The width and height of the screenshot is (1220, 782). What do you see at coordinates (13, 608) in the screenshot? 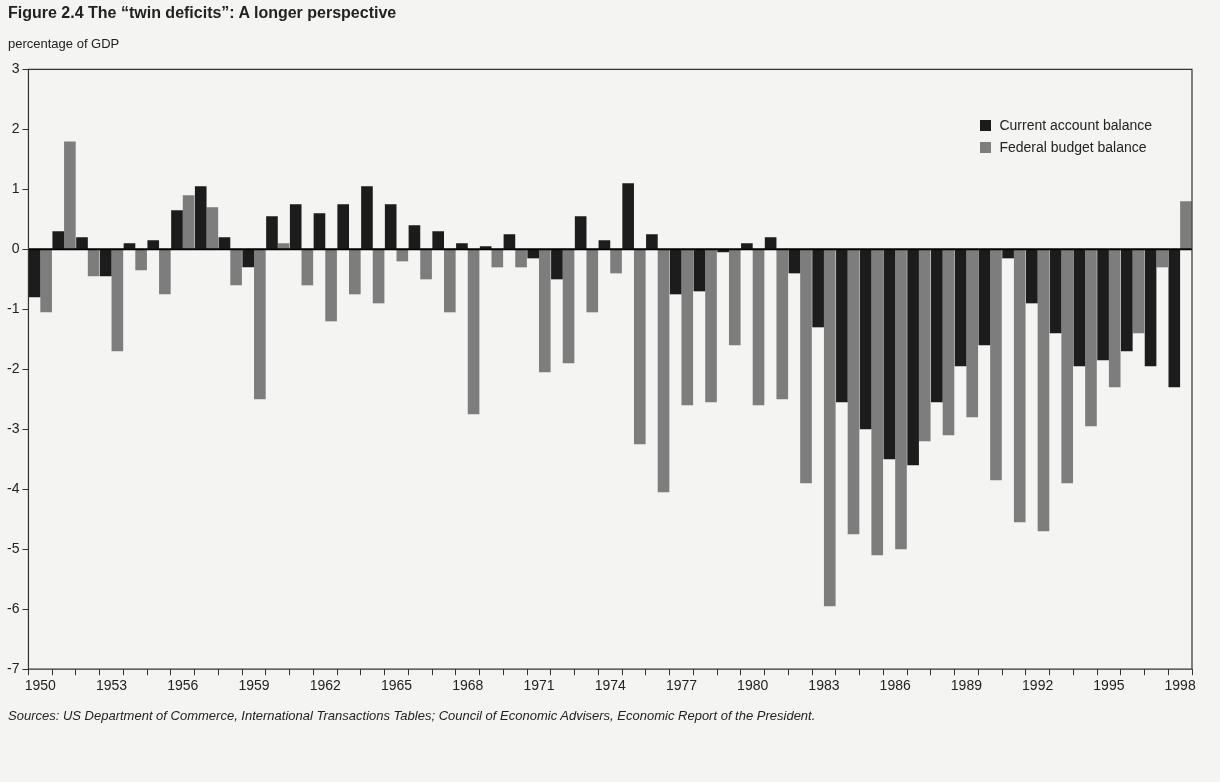
I see `y-tick-label: -6` at bounding box center [13, 608].